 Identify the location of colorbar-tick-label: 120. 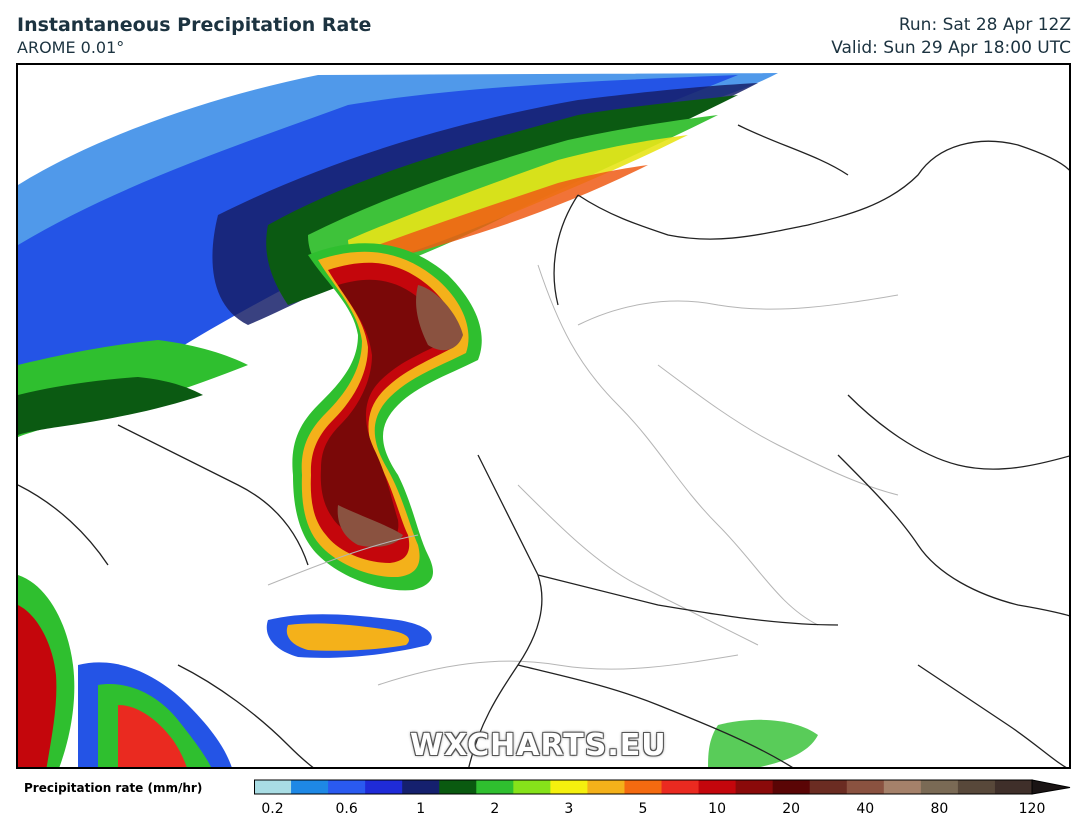
(1032, 809).